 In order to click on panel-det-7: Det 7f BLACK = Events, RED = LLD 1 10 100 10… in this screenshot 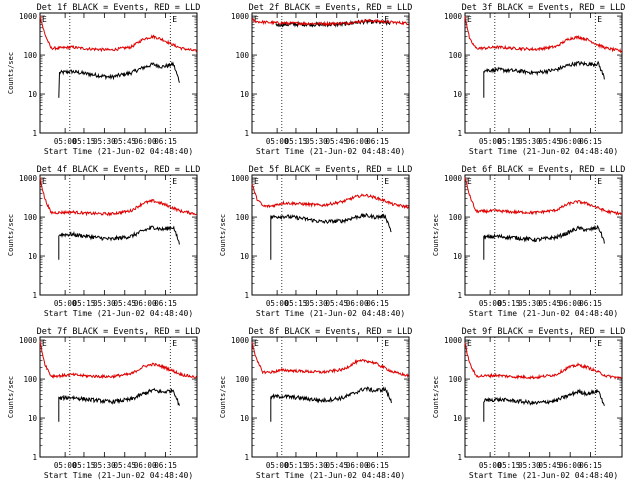, I will do `click(103, 403)`.